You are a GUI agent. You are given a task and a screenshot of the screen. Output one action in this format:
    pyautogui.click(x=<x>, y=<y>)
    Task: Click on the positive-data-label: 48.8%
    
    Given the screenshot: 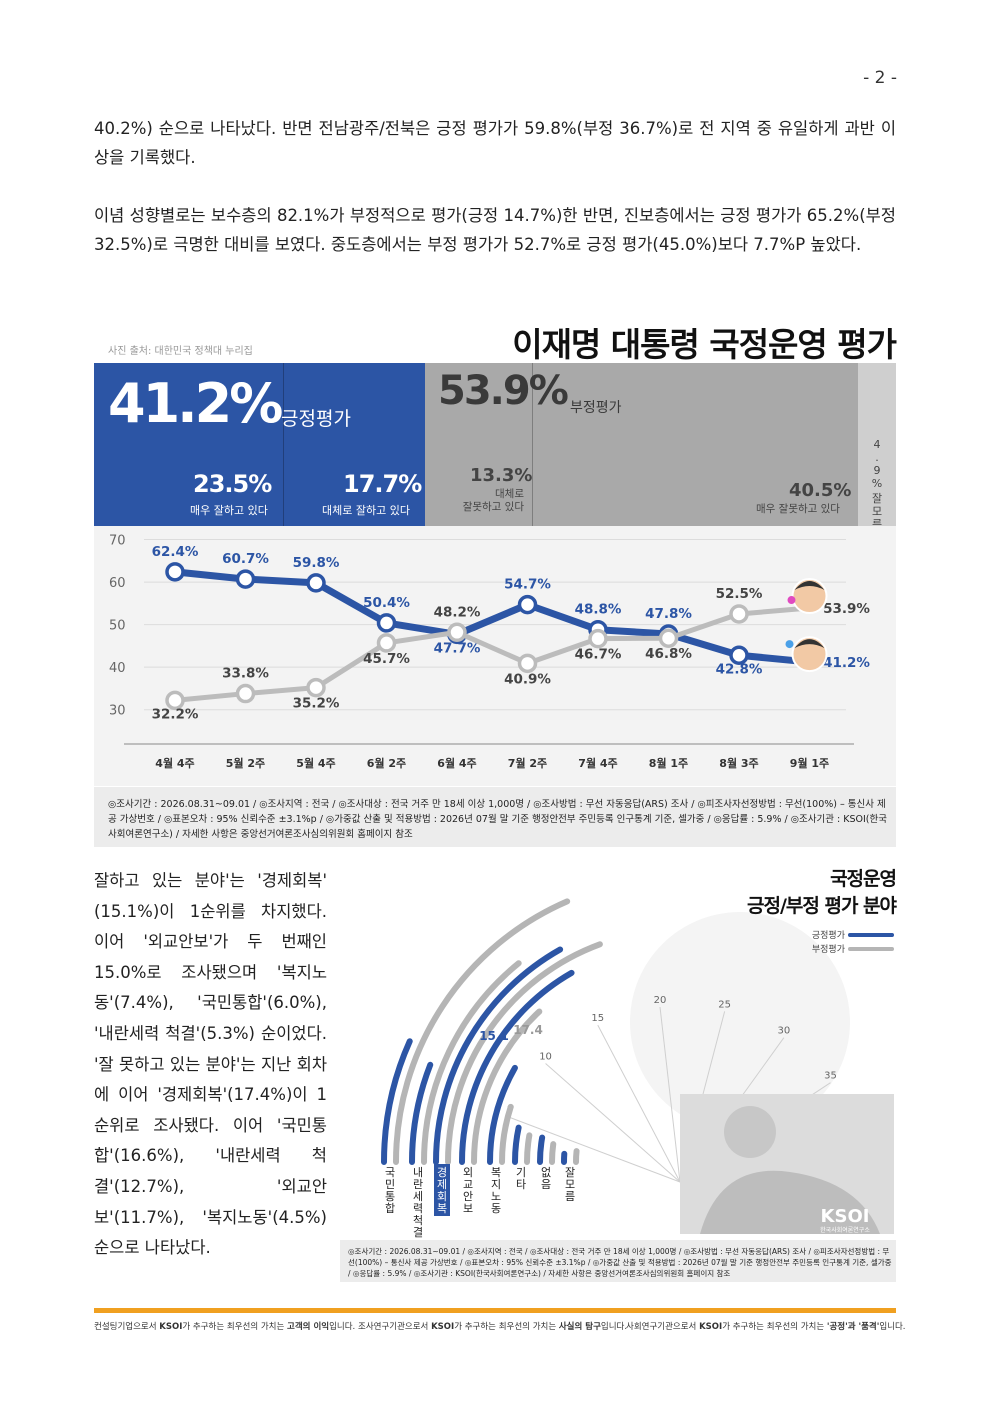 What is the action you would take?
    pyautogui.click(x=598, y=610)
    